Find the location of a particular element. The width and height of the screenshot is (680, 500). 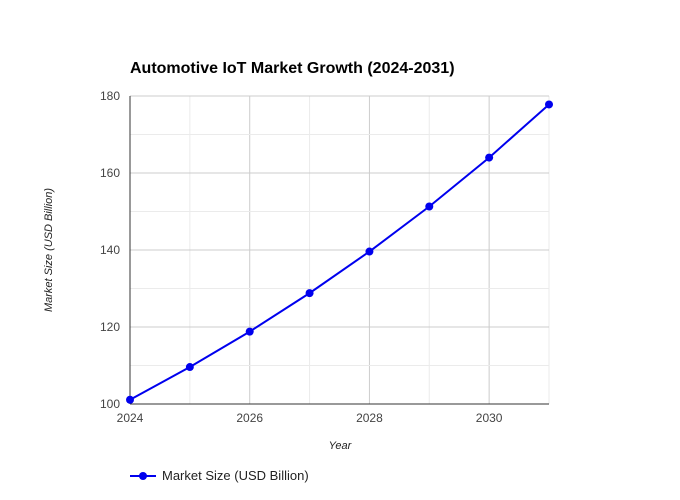

x-tick-label: 2024 is located at coordinates (130, 418).